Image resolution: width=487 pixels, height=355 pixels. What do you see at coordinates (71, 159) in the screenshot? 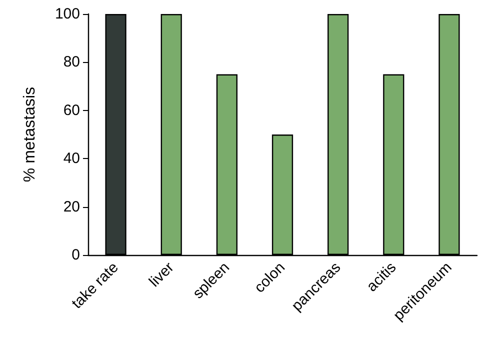
I see `y-tick-label: 40` at bounding box center [71, 159].